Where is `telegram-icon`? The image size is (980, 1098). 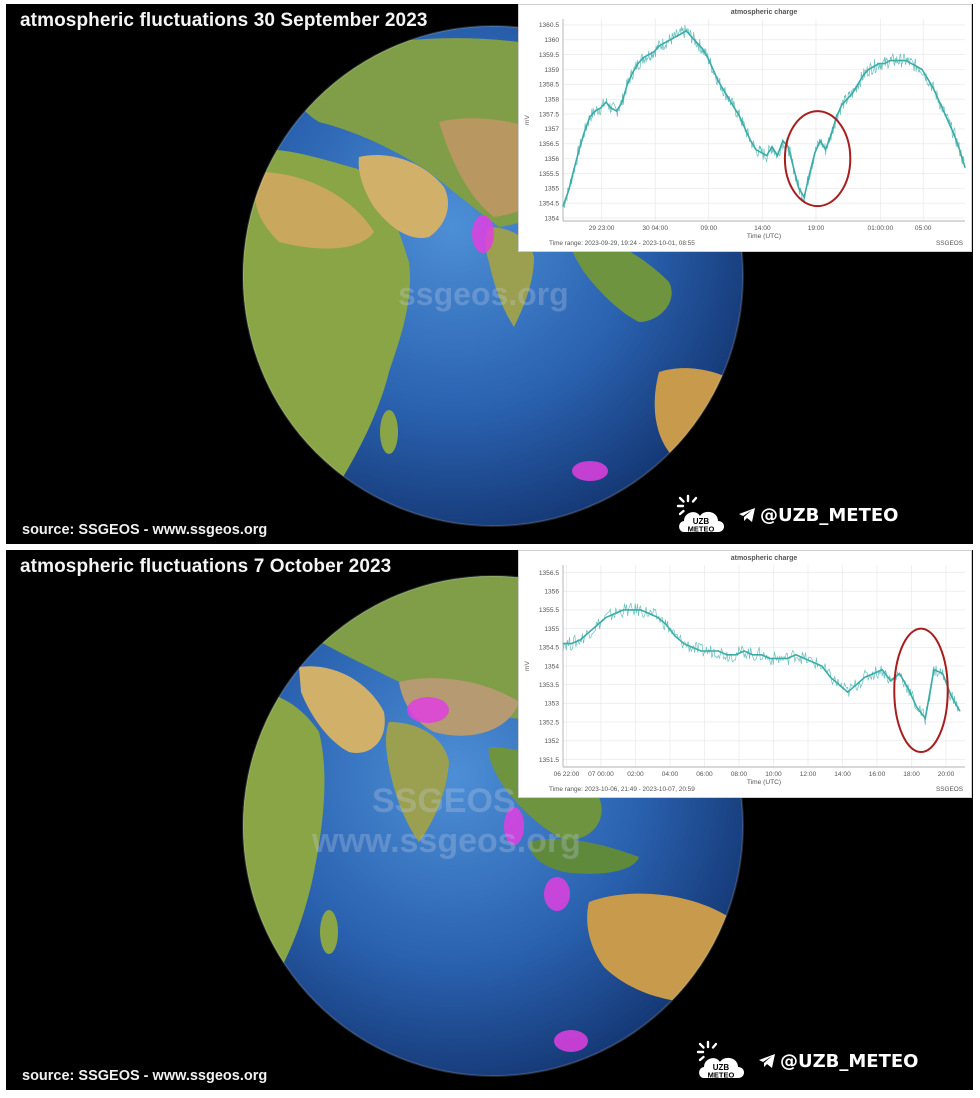
telegram-icon is located at coordinates (747, 515).